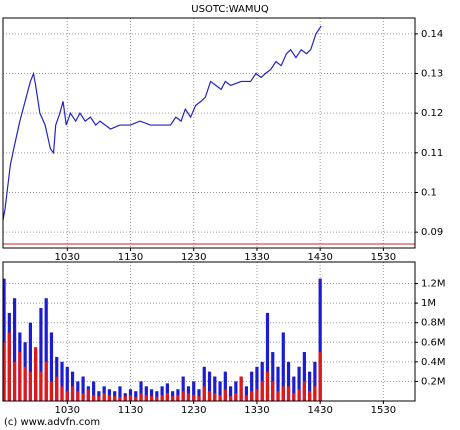 The height and width of the screenshot is (430, 460). What do you see at coordinates (429, 192) in the screenshot?
I see `y-tick-label: 0.1` at bounding box center [429, 192].